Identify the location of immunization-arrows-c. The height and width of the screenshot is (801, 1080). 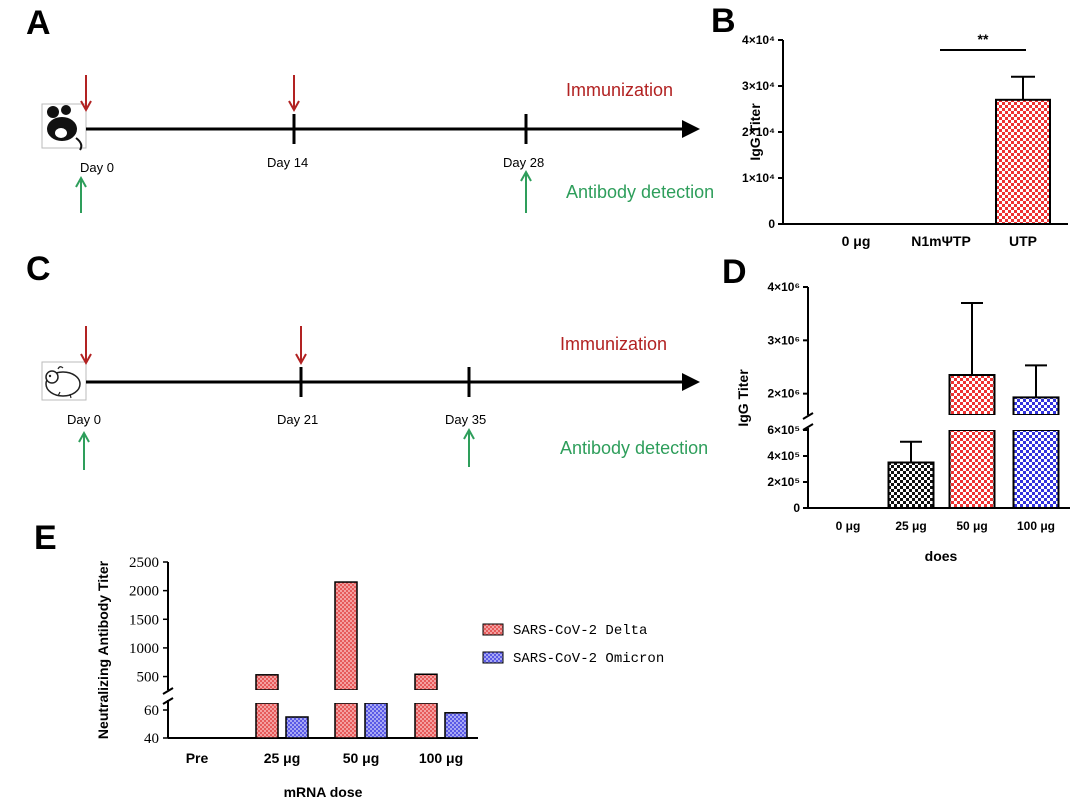
(193, 346).